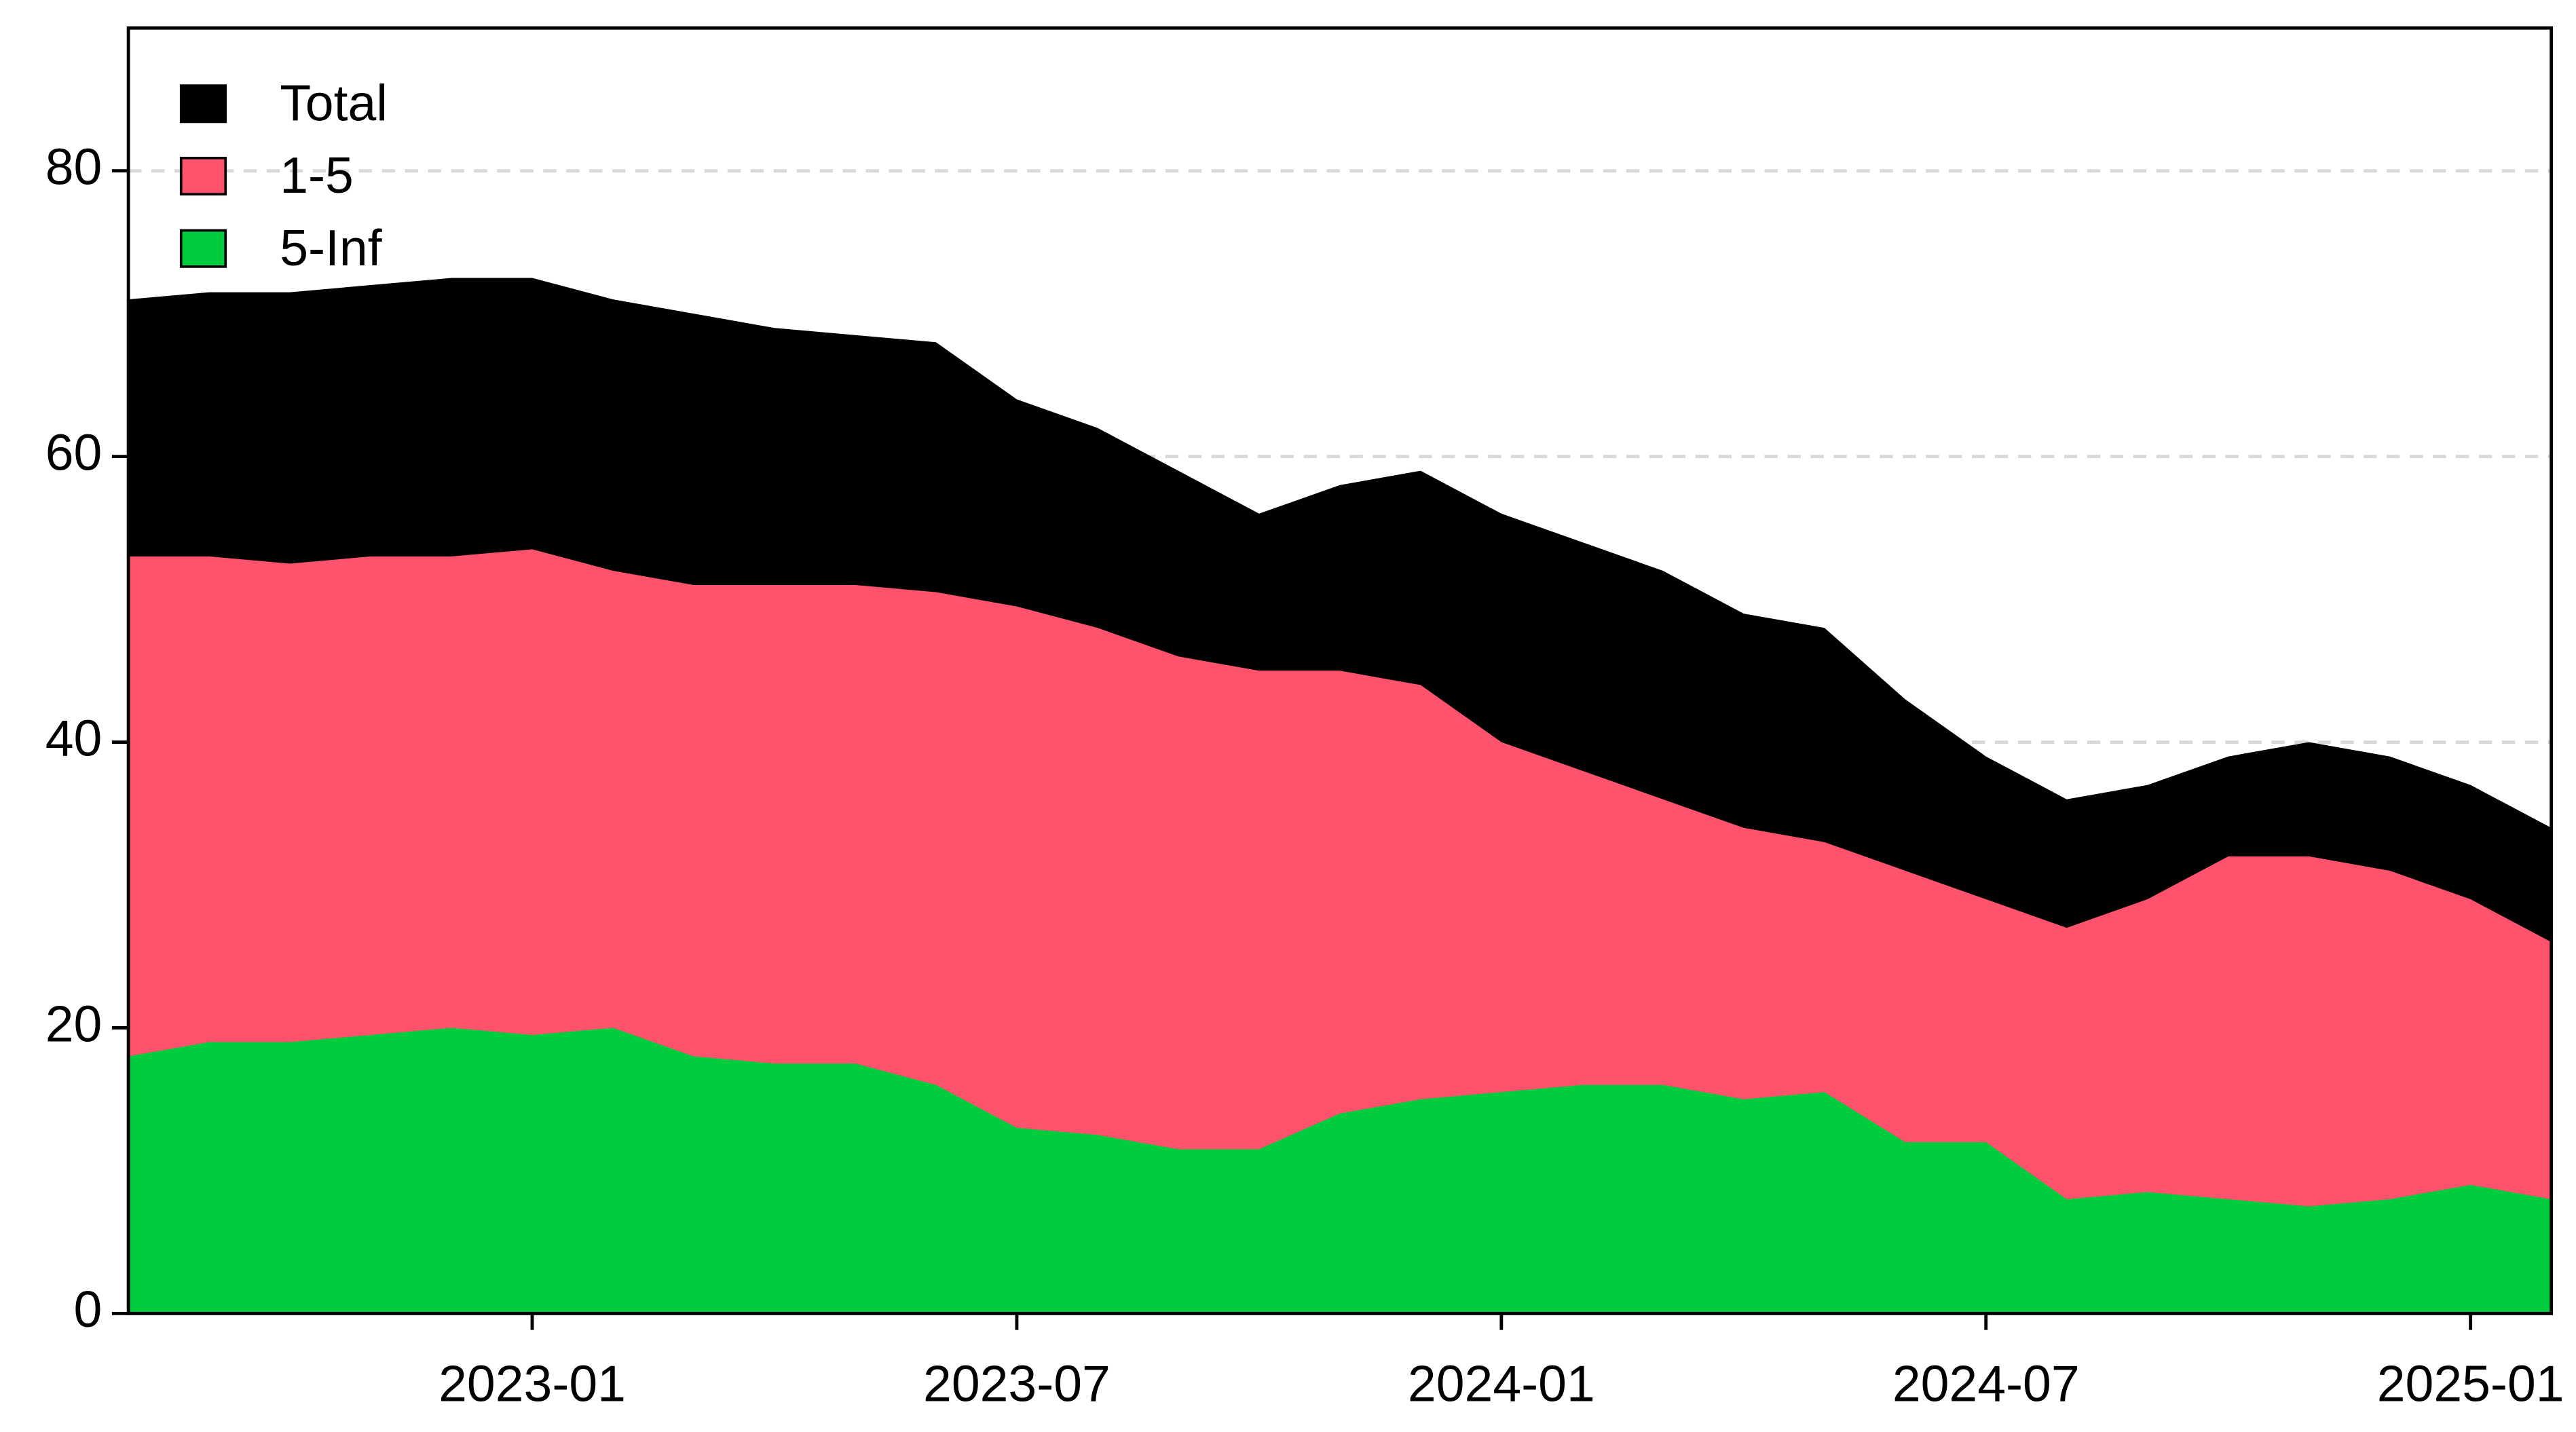  What do you see at coordinates (73, 1023) in the screenshot?
I see `y-tick-label: 20` at bounding box center [73, 1023].